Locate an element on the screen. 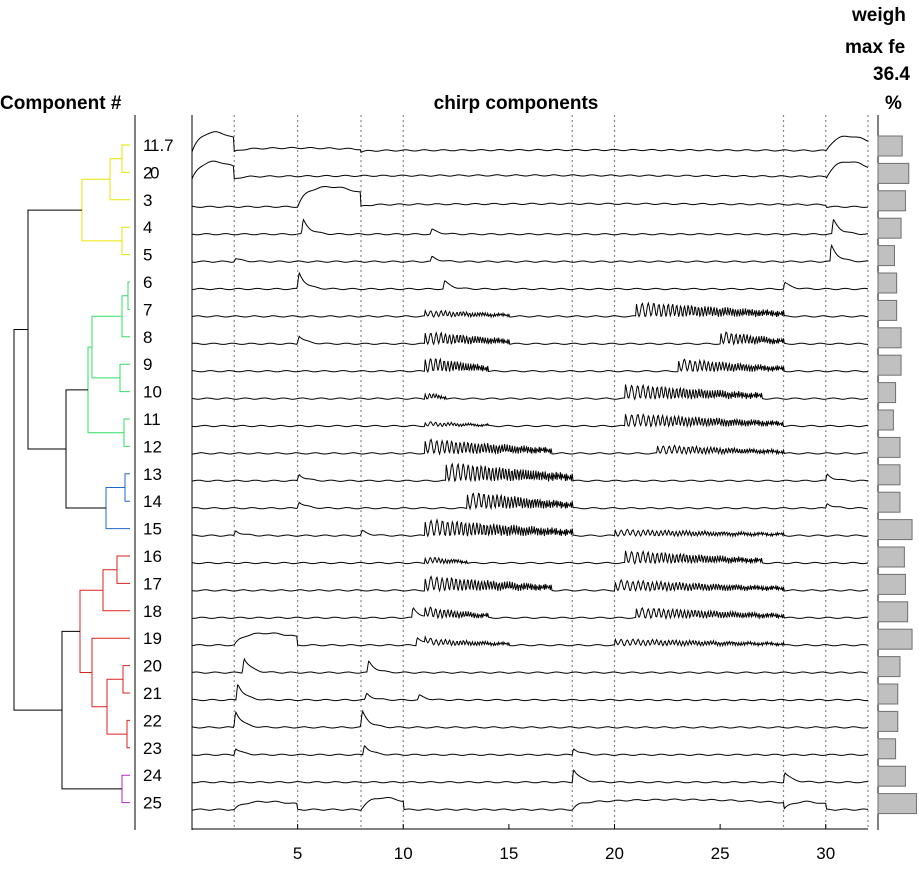  leaf-label-18: 18 is located at coordinates (152, 611).